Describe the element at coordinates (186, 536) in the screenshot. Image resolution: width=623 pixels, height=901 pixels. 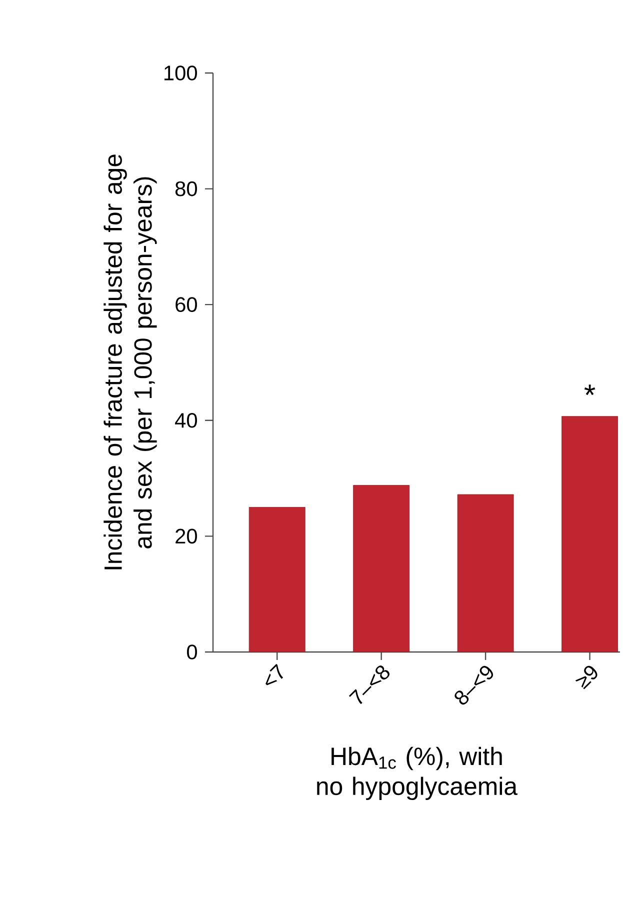
I see `y-tick-label: 20` at that location.